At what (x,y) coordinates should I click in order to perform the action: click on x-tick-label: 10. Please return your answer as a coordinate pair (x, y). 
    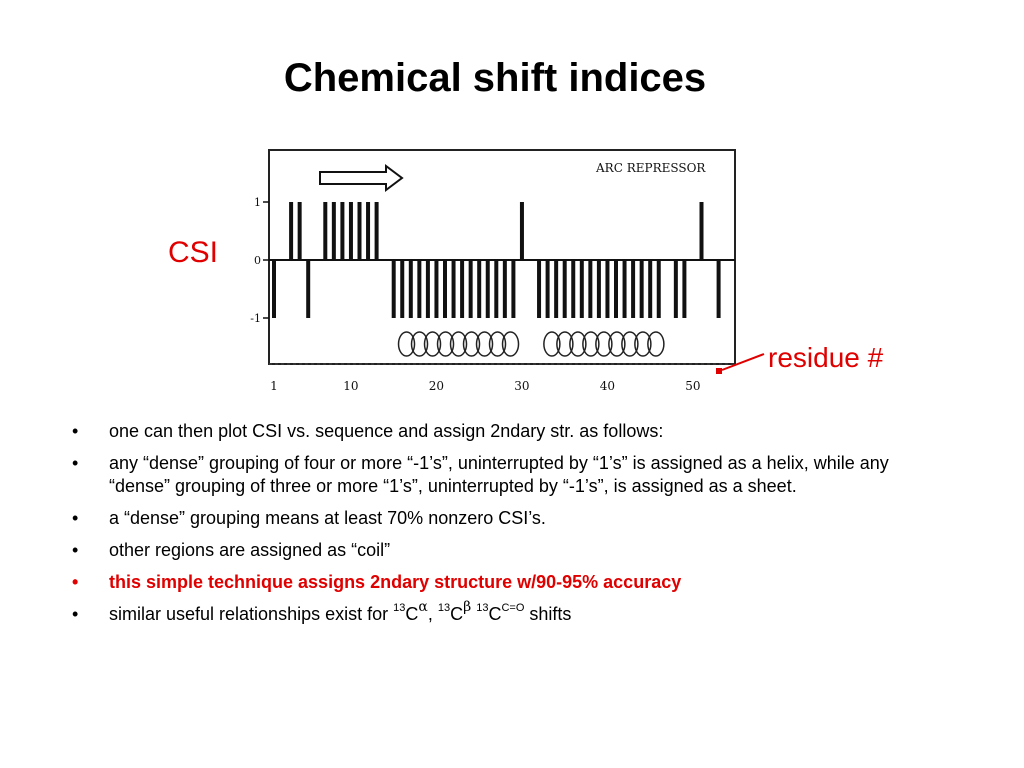
    Looking at the image, I should click on (350, 386).